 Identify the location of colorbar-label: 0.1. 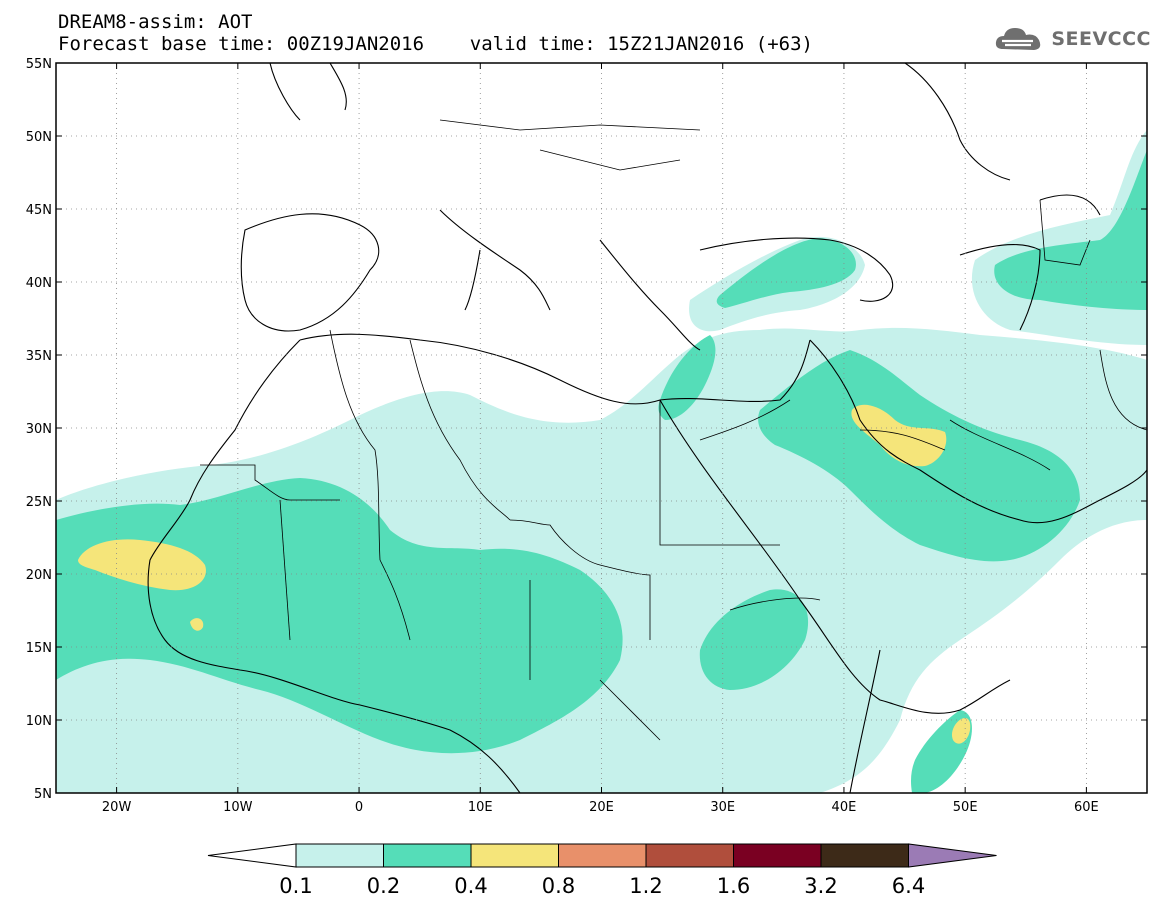
(295, 886).